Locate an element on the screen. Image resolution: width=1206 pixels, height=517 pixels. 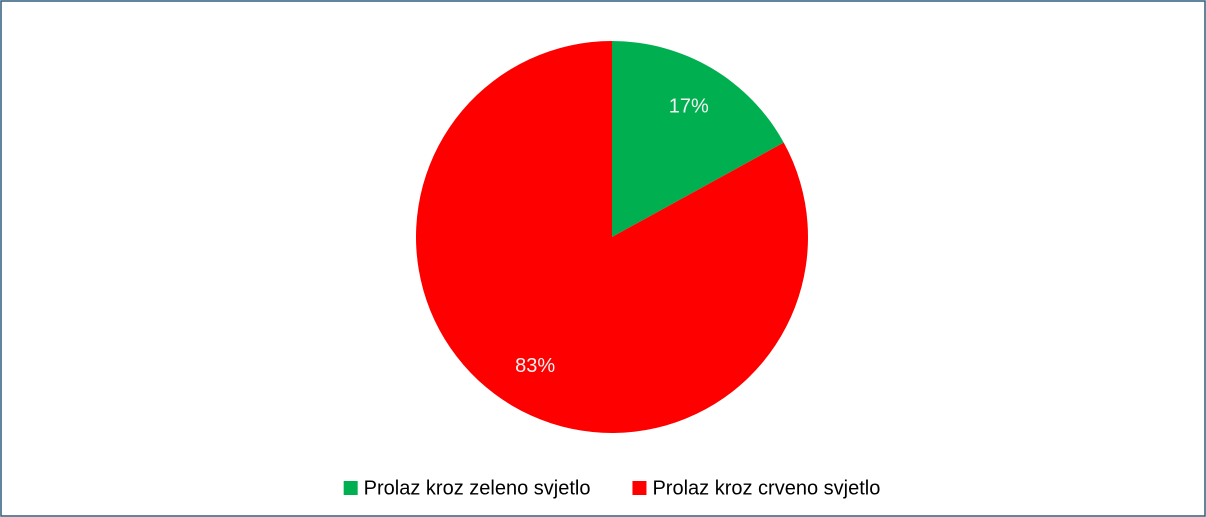
data-label: 17% is located at coordinates (689, 106).